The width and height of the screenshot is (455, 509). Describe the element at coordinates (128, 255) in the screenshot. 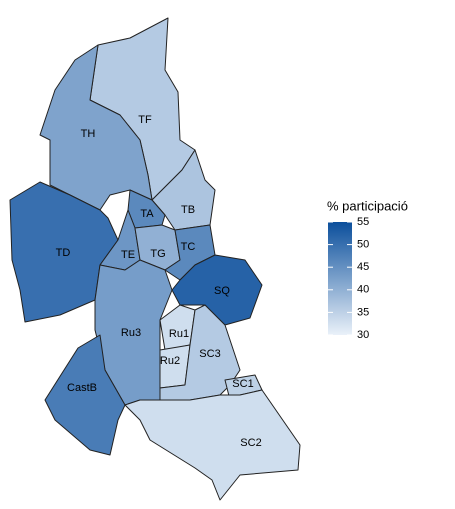

I see `region-label: TE` at that location.